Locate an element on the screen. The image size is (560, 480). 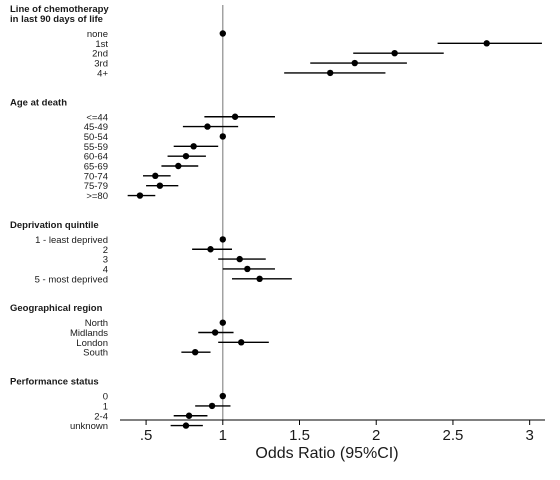
group-title: Performance status is located at coordinates (54, 382).